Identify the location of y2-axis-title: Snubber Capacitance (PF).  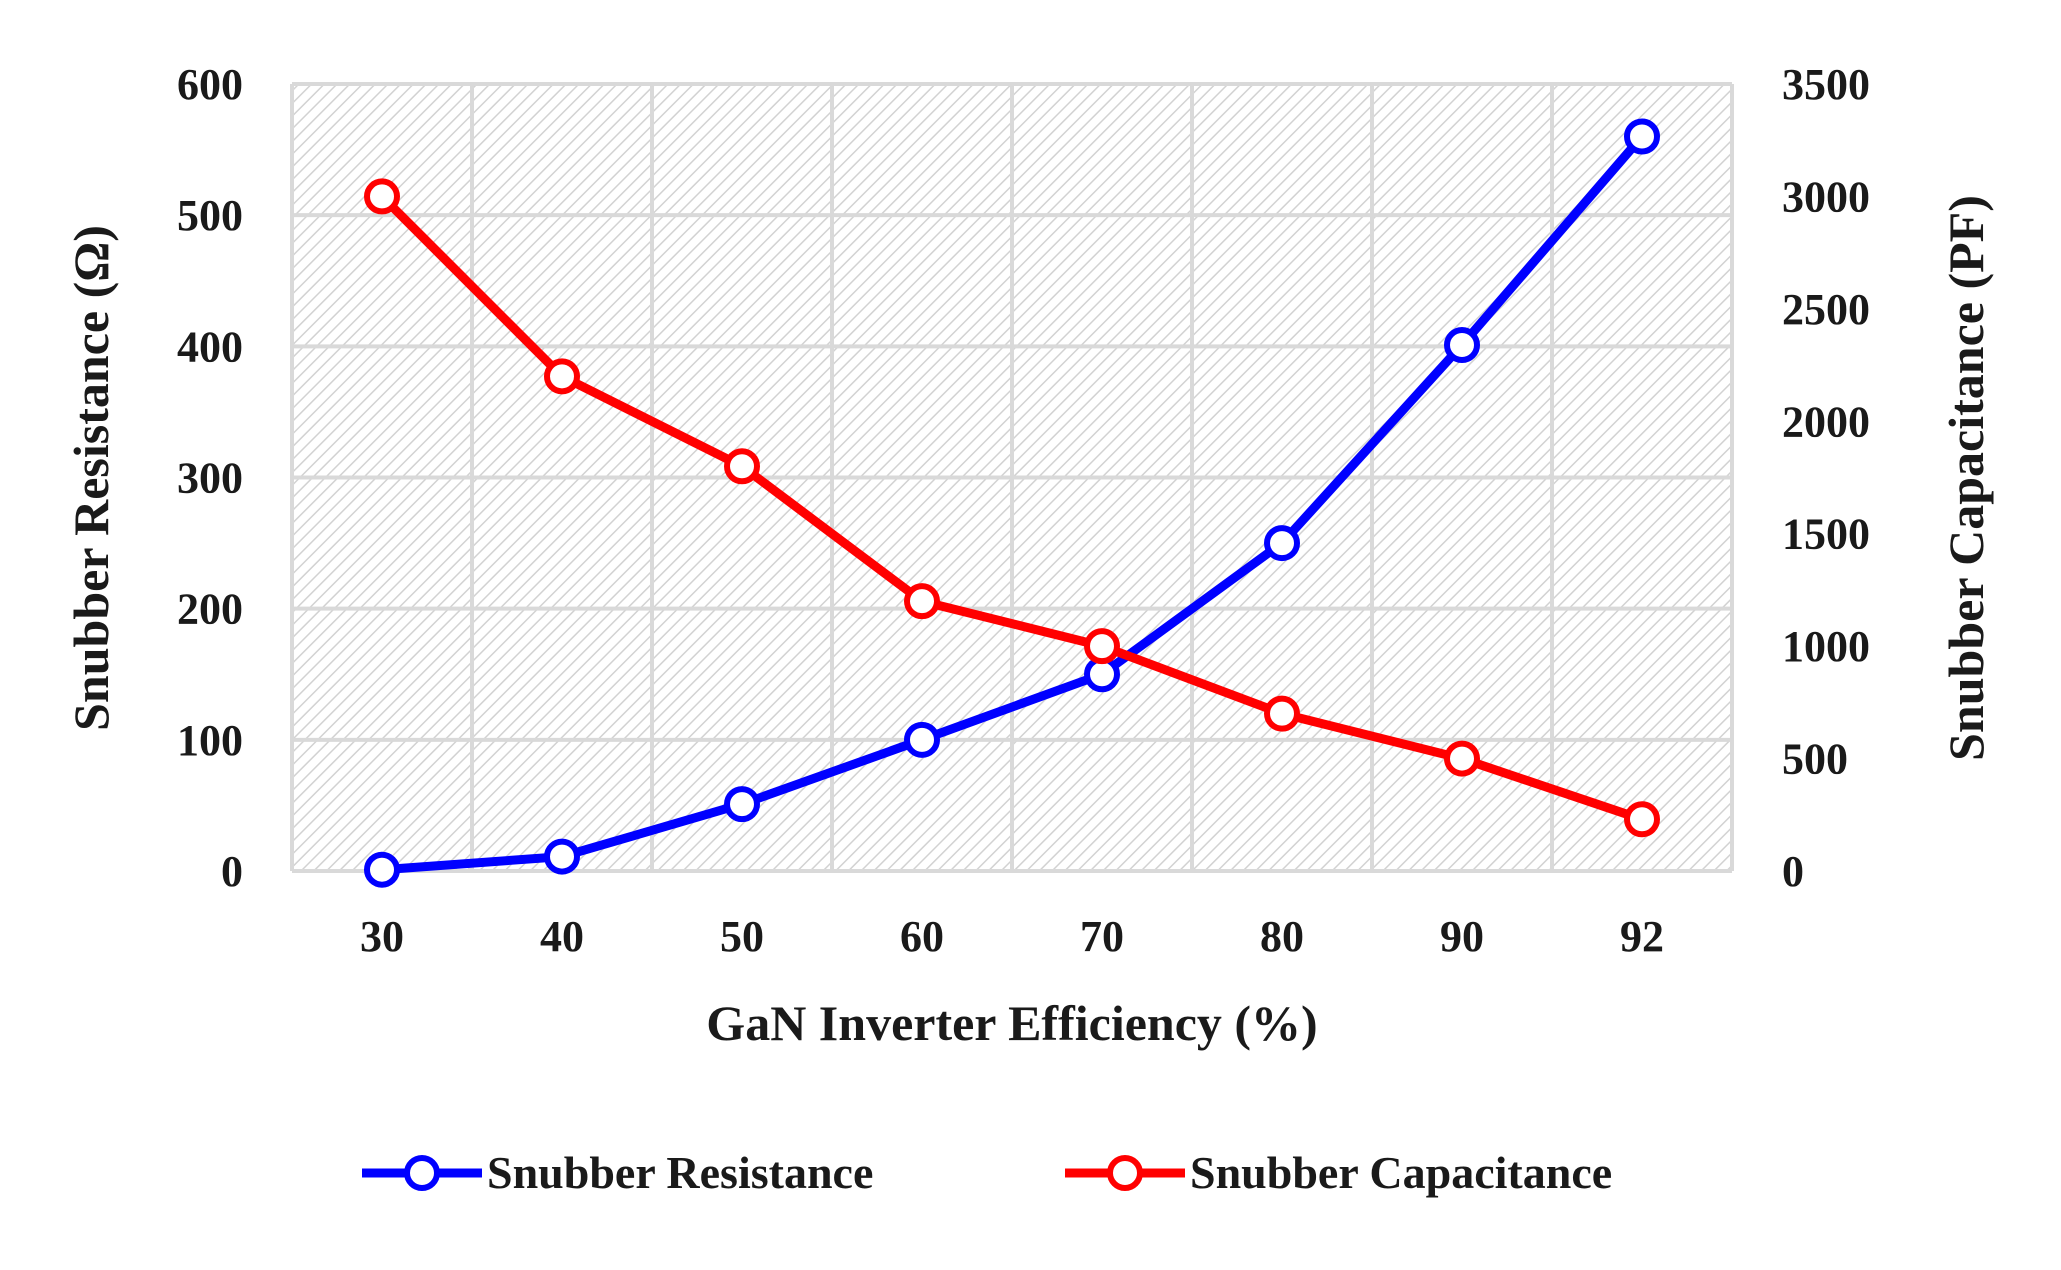
(1966, 478).